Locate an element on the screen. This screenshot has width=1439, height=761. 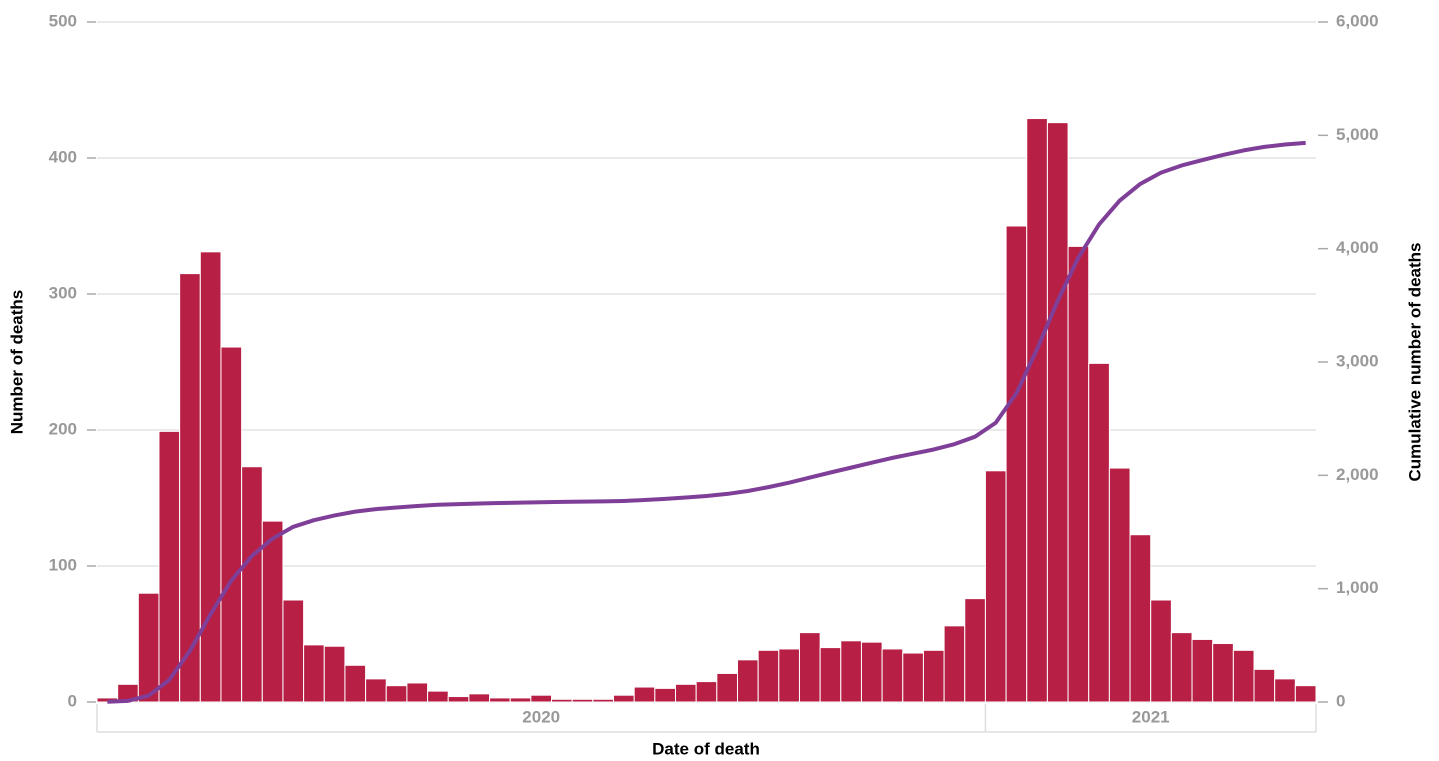
y-tick-label: 100 is located at coordinates (63, 564).